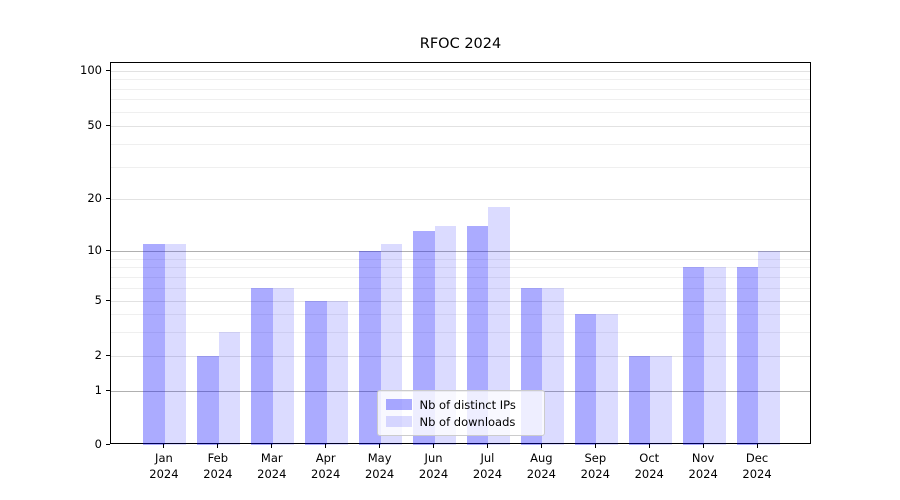 The height and width of the screenshot is (500, 900). Describe the element at coordinates (703, 466) in the screenshot. I see `x-tick-label: Nov 2024` at that location.